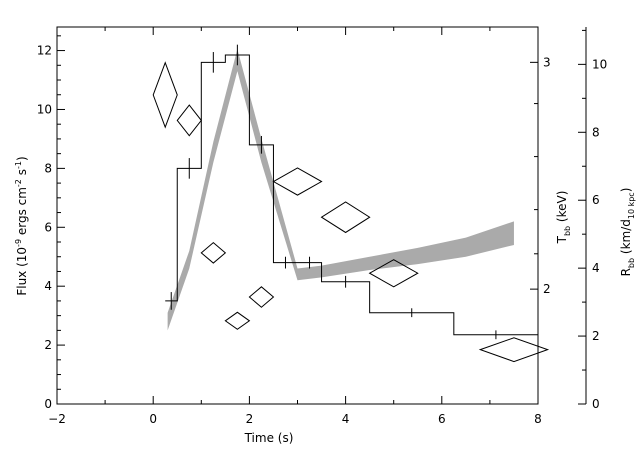 The image size is (640, 457). Describe the element at coordinates (596, 404) in the screenshot. I see `y-right2-tick-label: 0` at that location.